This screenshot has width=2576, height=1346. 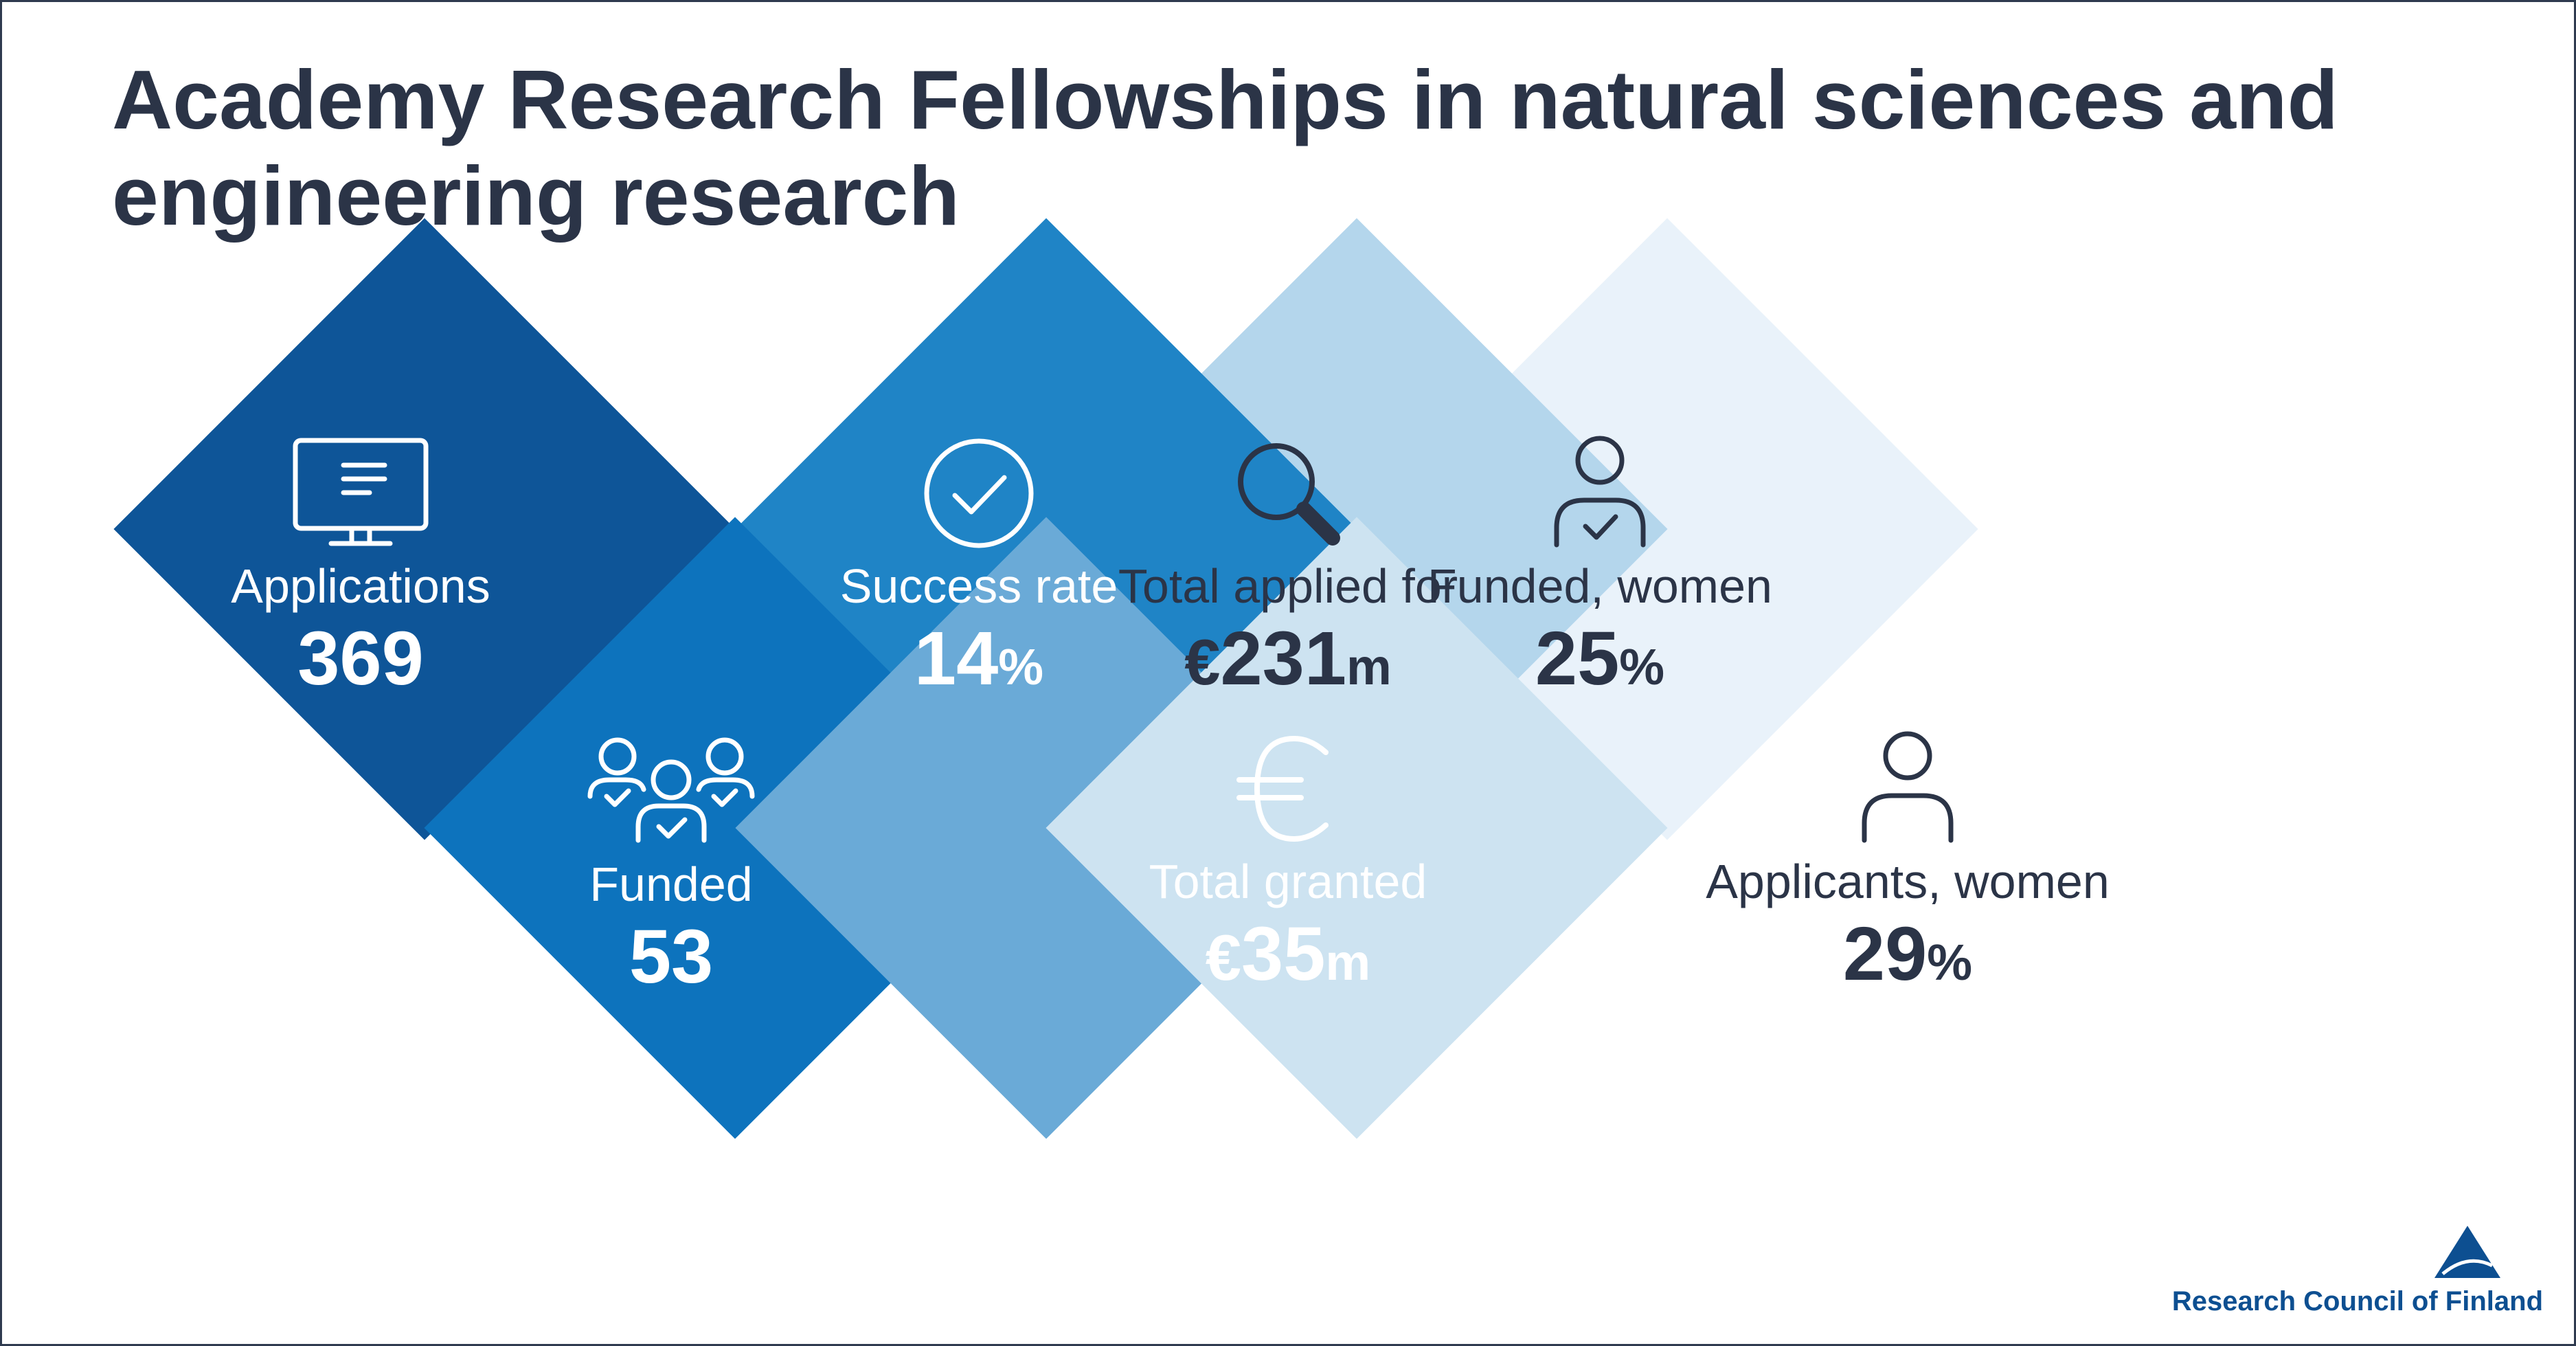 I want to click on total-applied-label: Total applied for, so click(x=1288, y=586).